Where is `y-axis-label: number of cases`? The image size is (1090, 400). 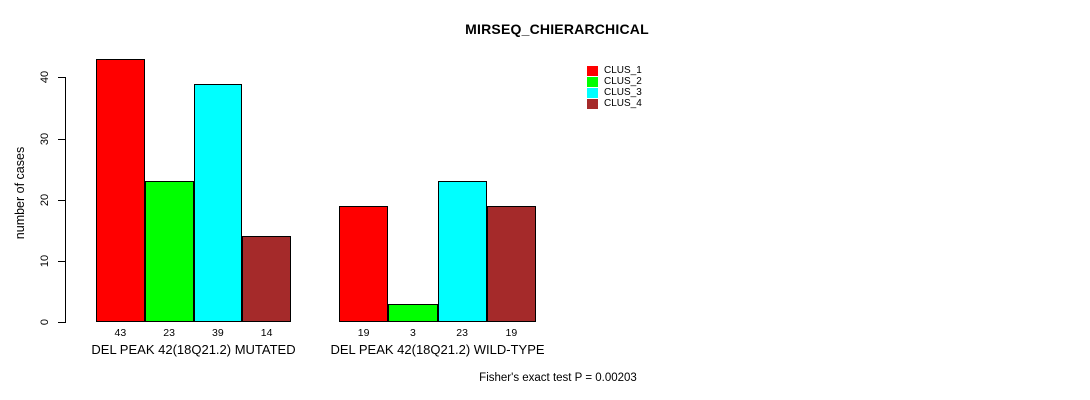
y-axis-label: number of cases is located at coordinates (20, 193).